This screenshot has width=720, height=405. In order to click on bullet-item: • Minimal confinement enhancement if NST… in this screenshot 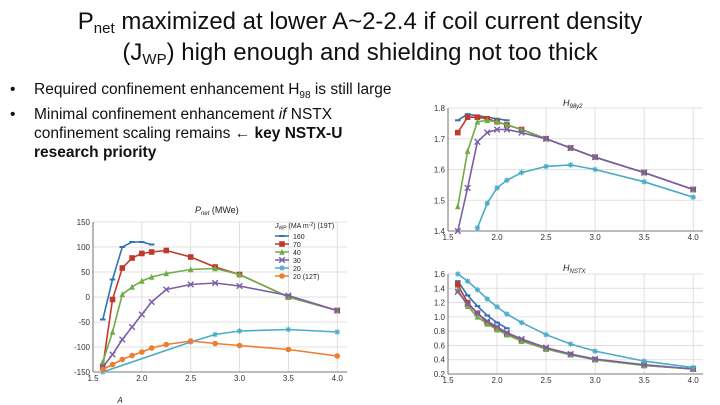, I will do `click(187, 133)`.